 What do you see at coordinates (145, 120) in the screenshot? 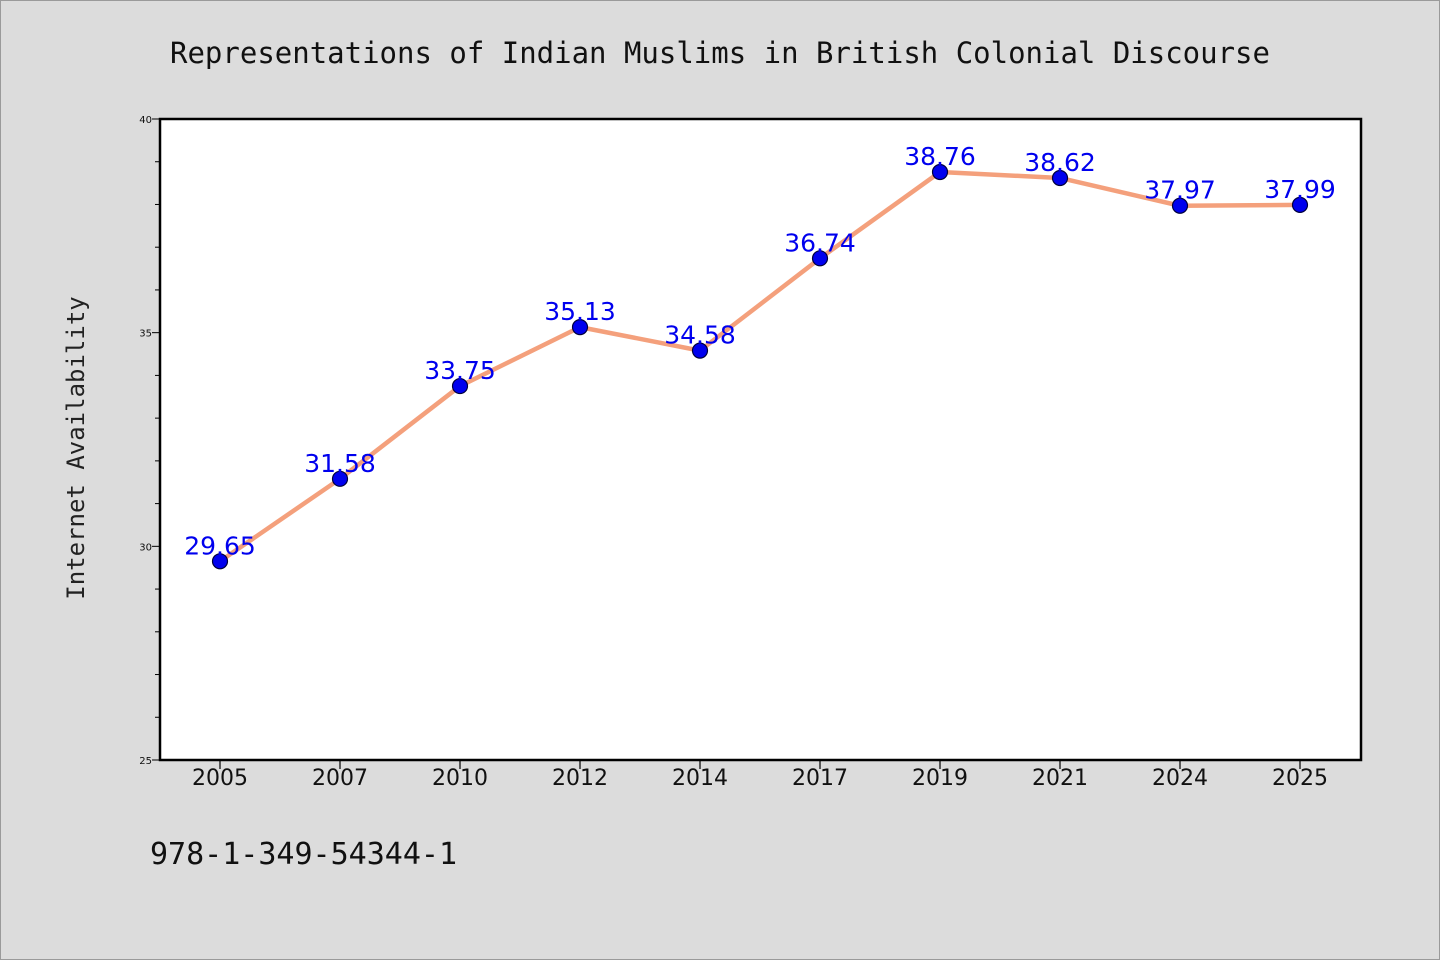
I see `y-tick-label: 40` at bounding box center [145, 120].